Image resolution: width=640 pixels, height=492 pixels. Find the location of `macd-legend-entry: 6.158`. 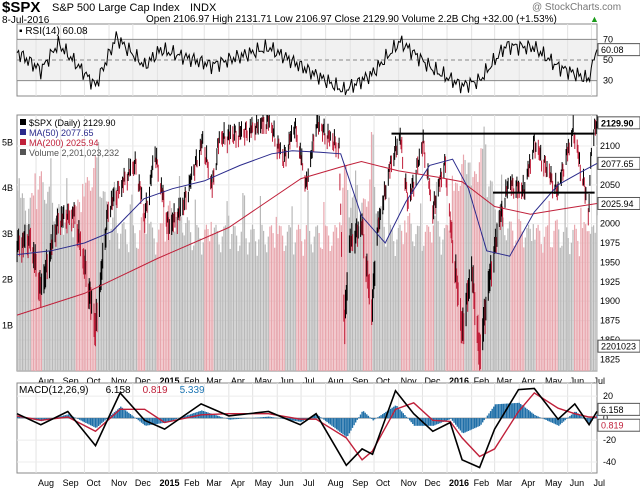

macd-legend-entry: 6.158 is located at coordinates (118, 390).